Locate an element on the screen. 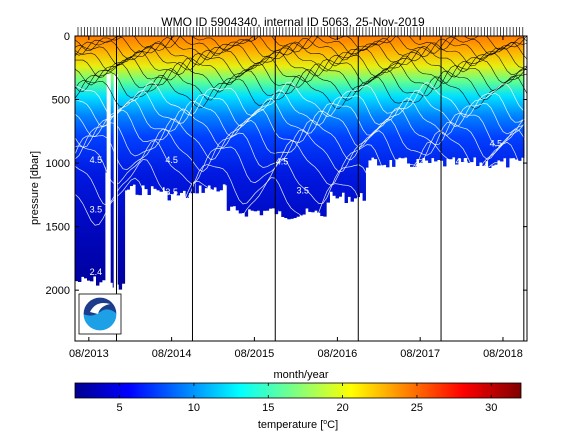  x-tick-label: 08/2016 is located at coordinates (338, 354).